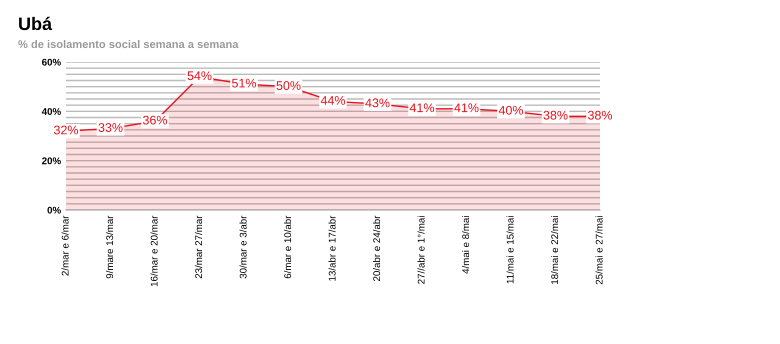 This screenshot has height=344, width=780. I want to click on x-tick-label: 6/mar e 10/abr, so click(288, 247).